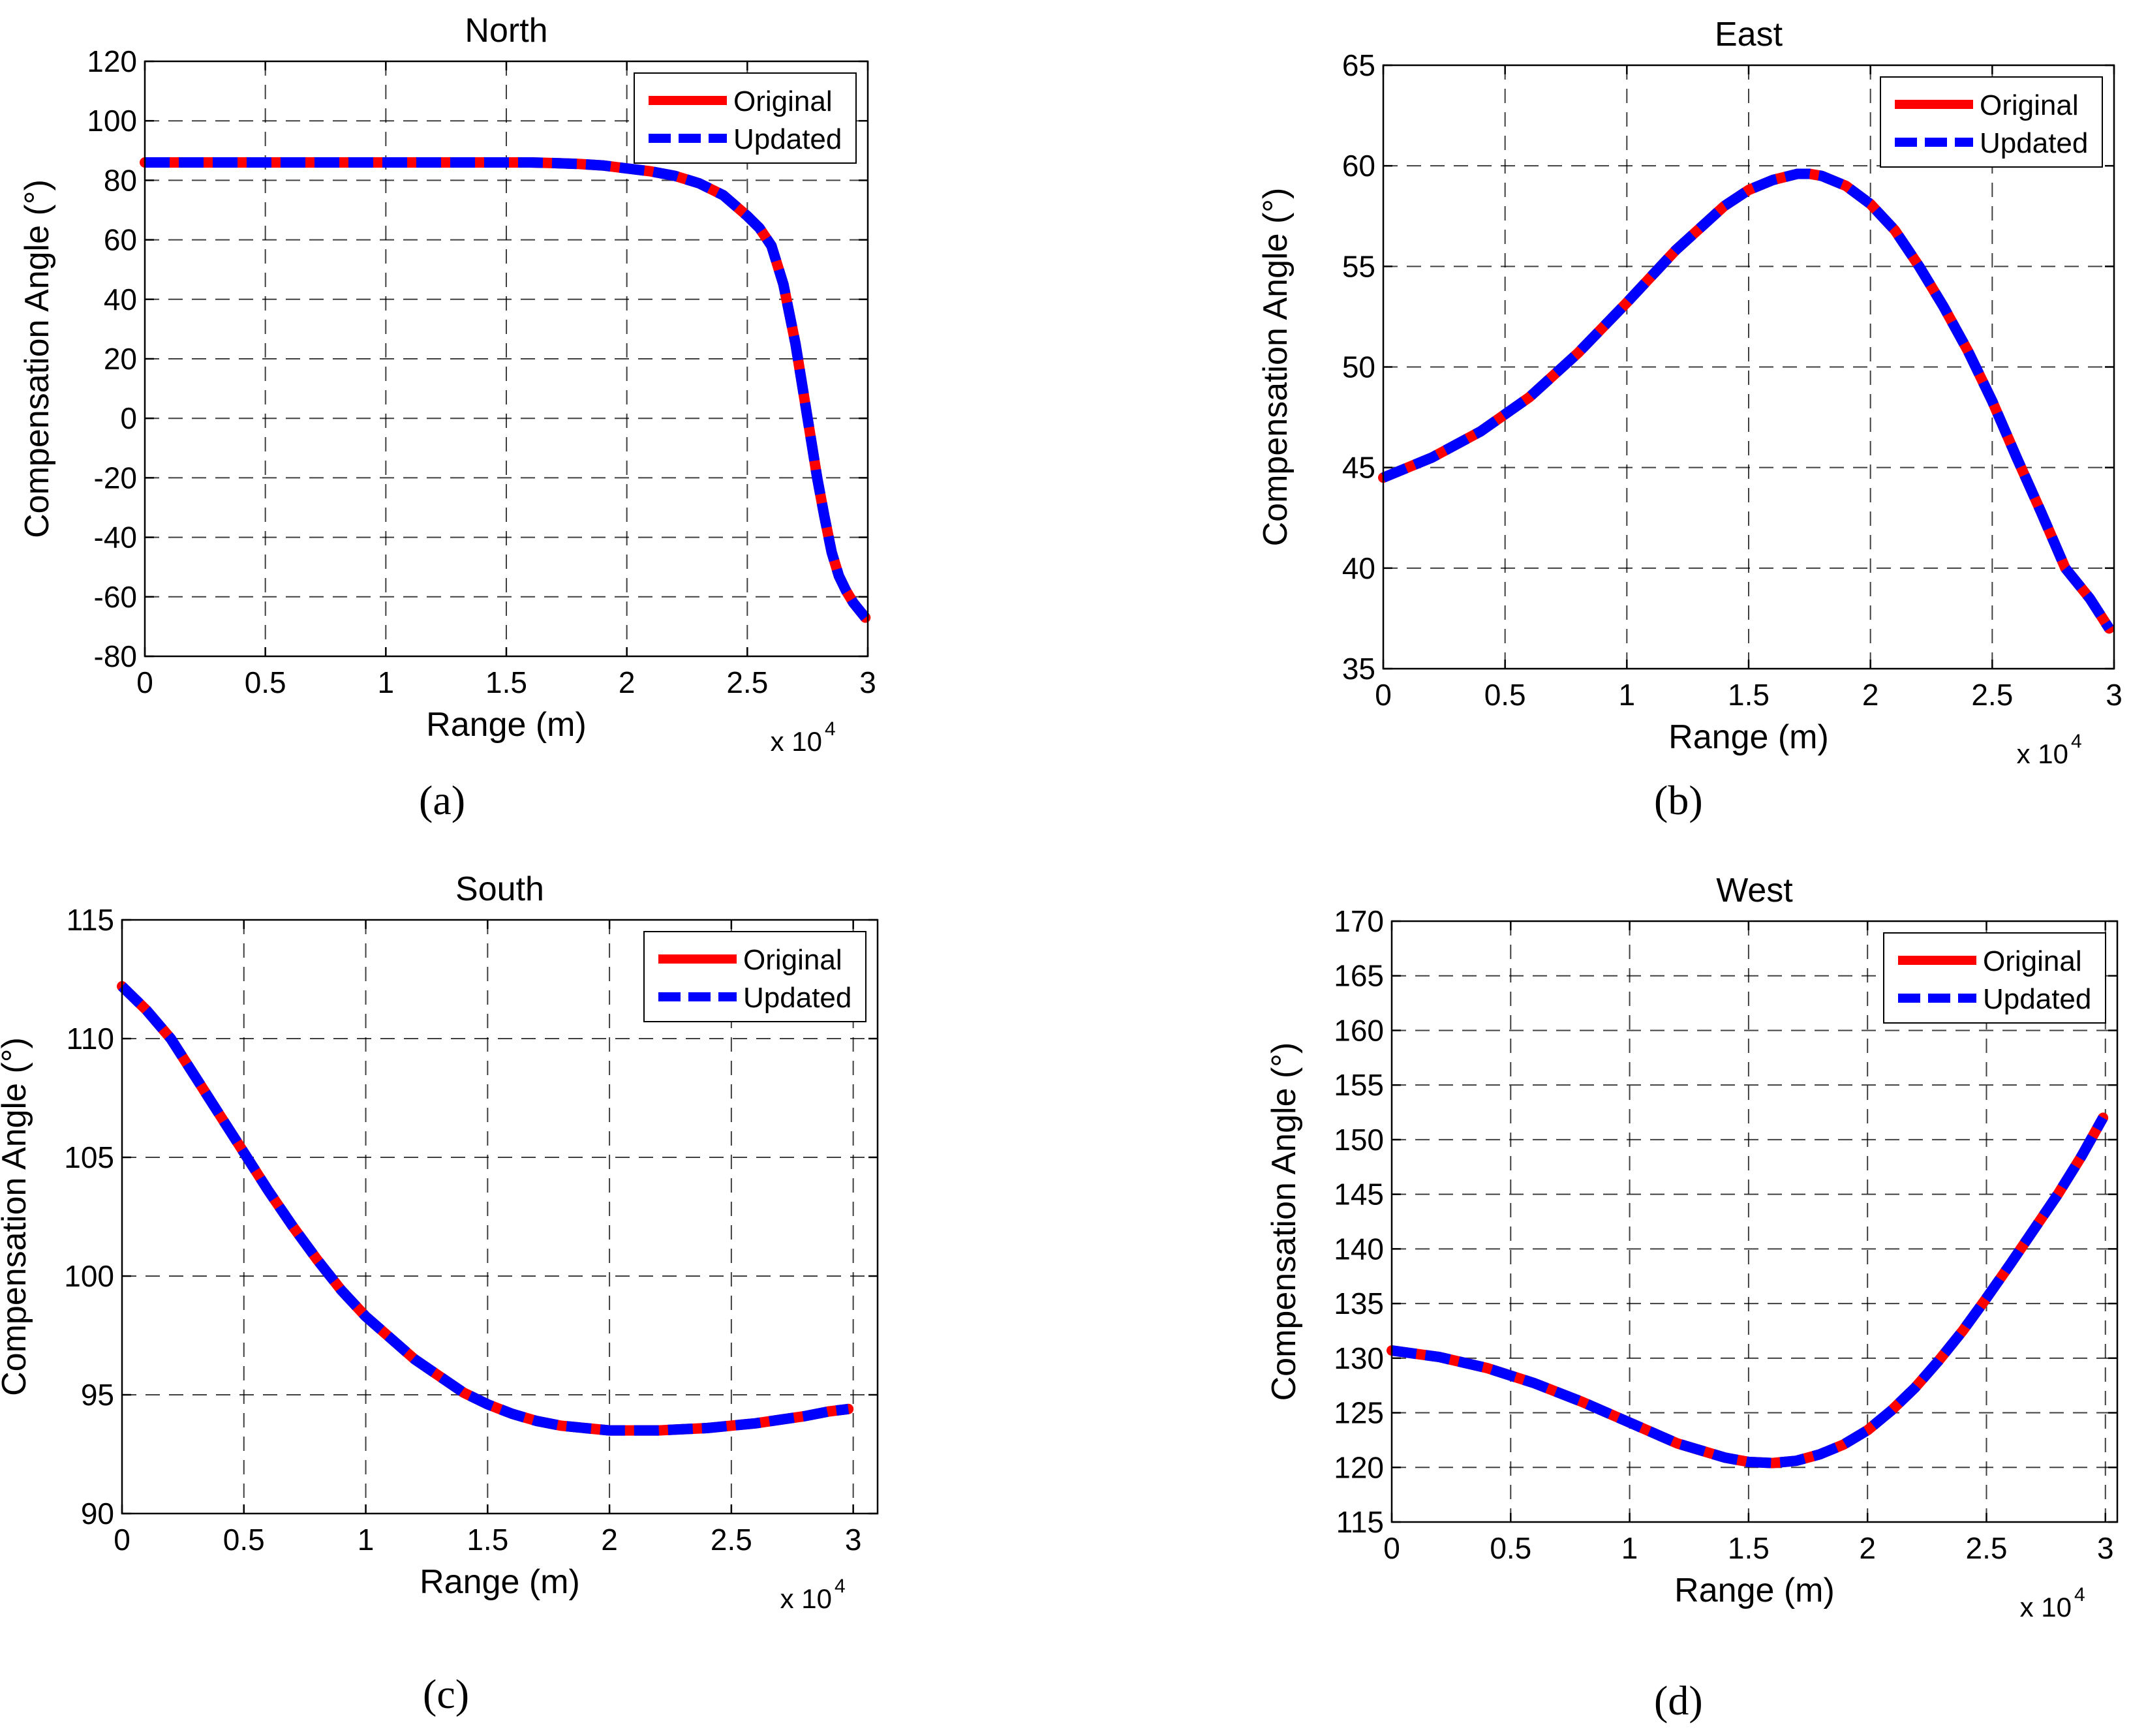 This screenshot has width=2131, height=1736. I want to click on chart3-xtick-label-6: 3, so click(853, 1540).